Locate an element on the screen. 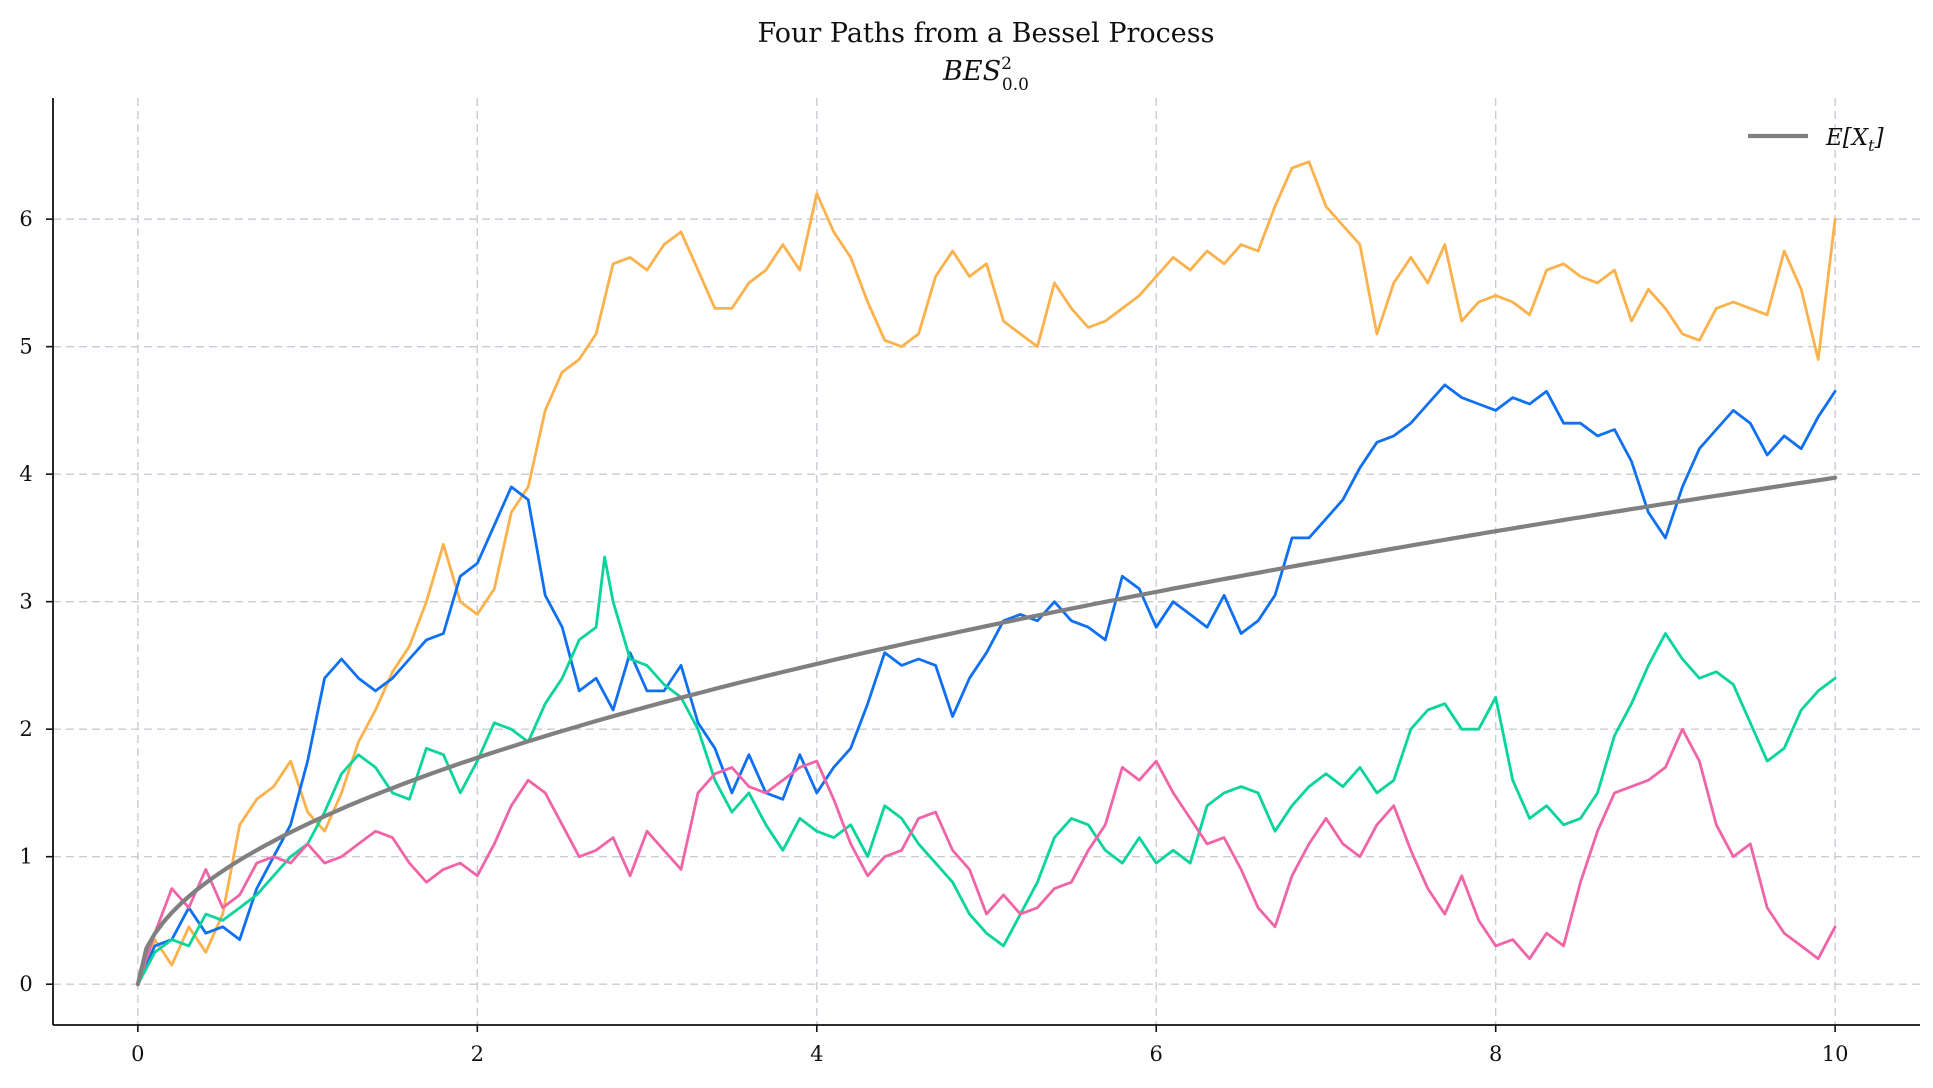 This screenshot has width=1933, height=1088. y-tick-label: 4 is located at coordinates (25, 474).